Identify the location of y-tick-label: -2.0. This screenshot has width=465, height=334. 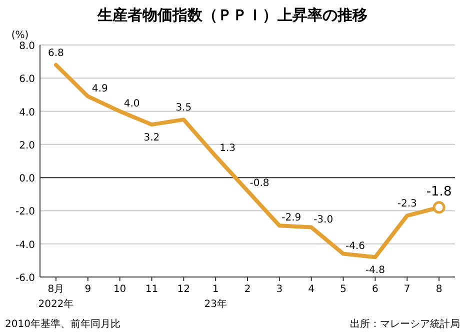
(25, 212).